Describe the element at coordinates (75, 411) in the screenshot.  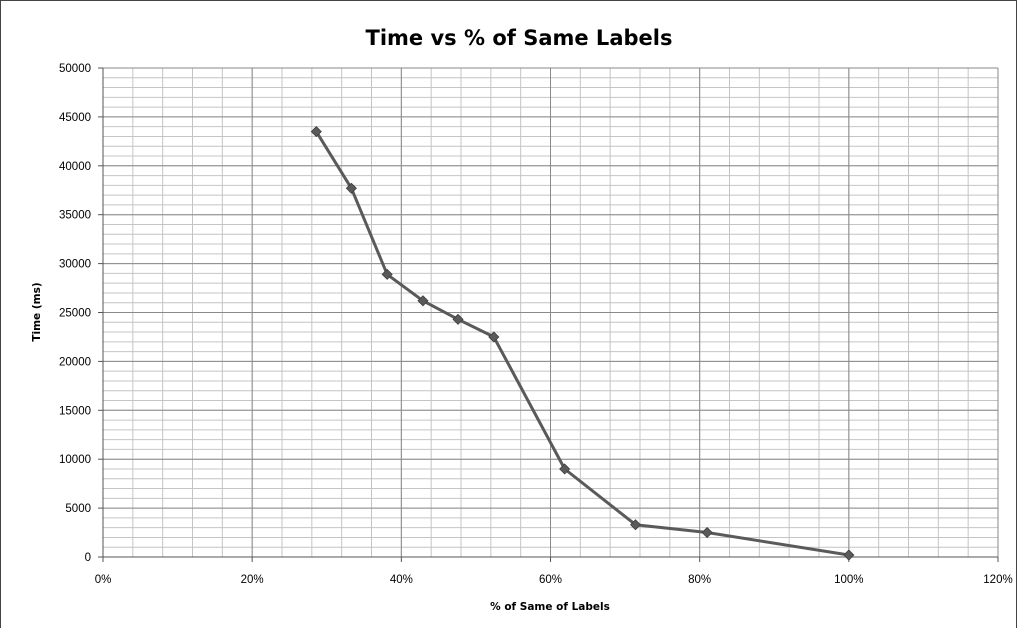
I see `y-tick-label: 15000` at that location.